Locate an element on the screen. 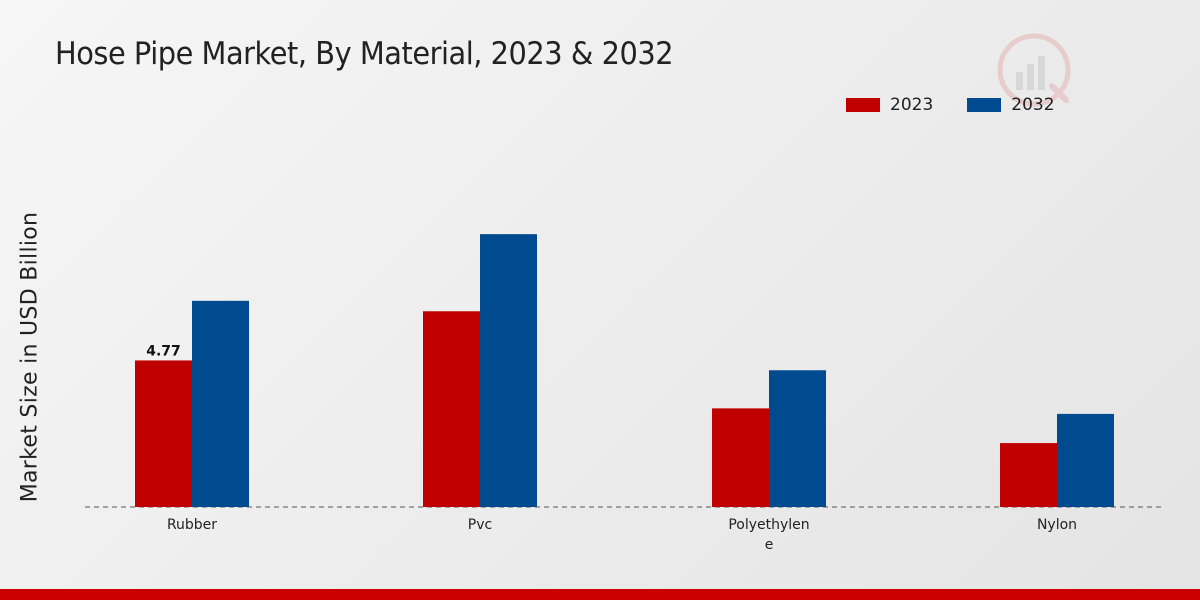  legend-label-2032: 2032 is located at coordinates (1033, 105).